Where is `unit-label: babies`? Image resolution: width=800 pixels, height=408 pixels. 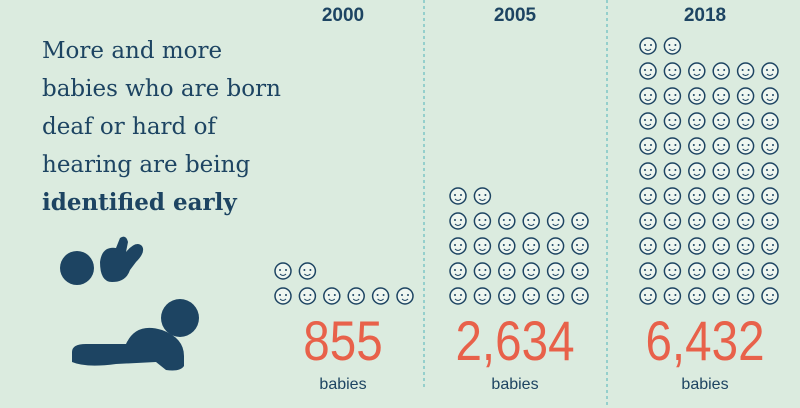
unit-label: babies is located at coordinates (704, 384).